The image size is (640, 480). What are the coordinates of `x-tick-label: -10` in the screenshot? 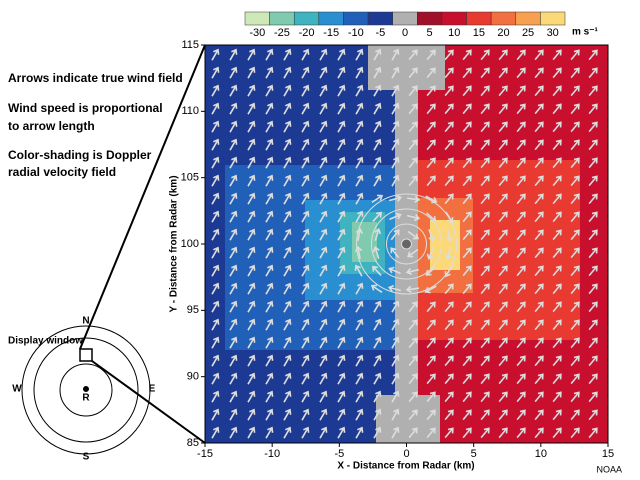 It's located at (272, 454).